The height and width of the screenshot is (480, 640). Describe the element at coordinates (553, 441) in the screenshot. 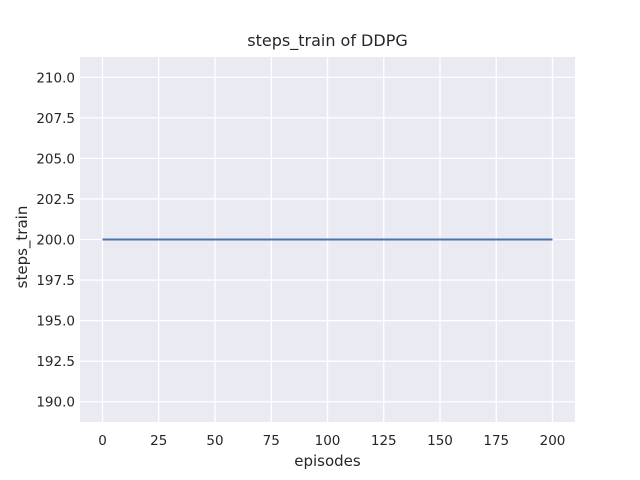

I see `x-tick-label: 200` at that location.